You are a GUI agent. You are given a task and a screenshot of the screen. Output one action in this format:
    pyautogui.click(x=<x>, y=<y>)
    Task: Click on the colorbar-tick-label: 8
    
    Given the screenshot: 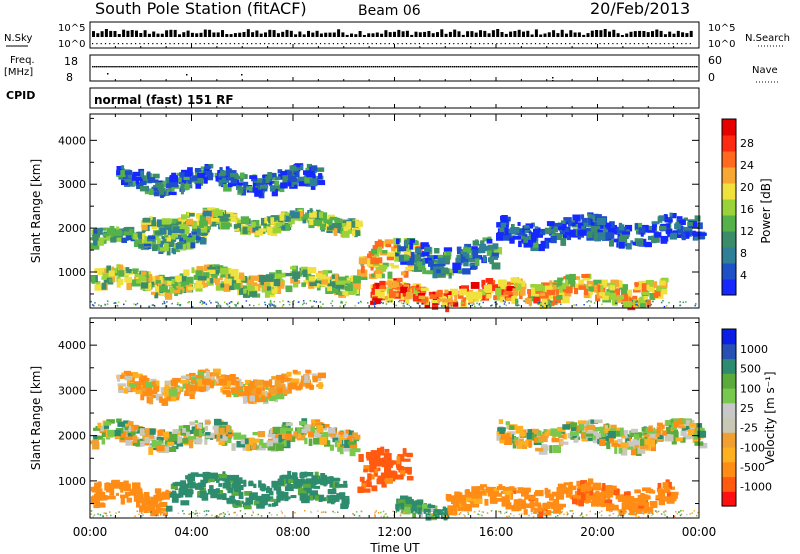 What is the action you would take?
    pyautogui.click(x=743, y=253)
    